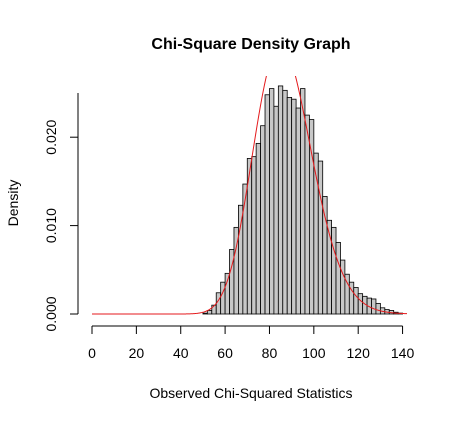 This screenshot has height=421, width=465. I want to click on x-tick-label: 140, so click(403, 353).